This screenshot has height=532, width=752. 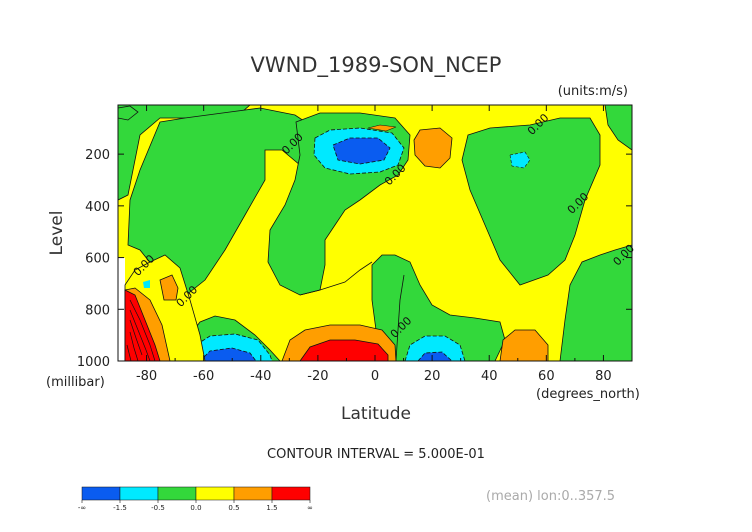 What do you see at coordinates (435, 356) in the screenshot?
I see `region-blue-low-mid` at bounding box center [435, 356].